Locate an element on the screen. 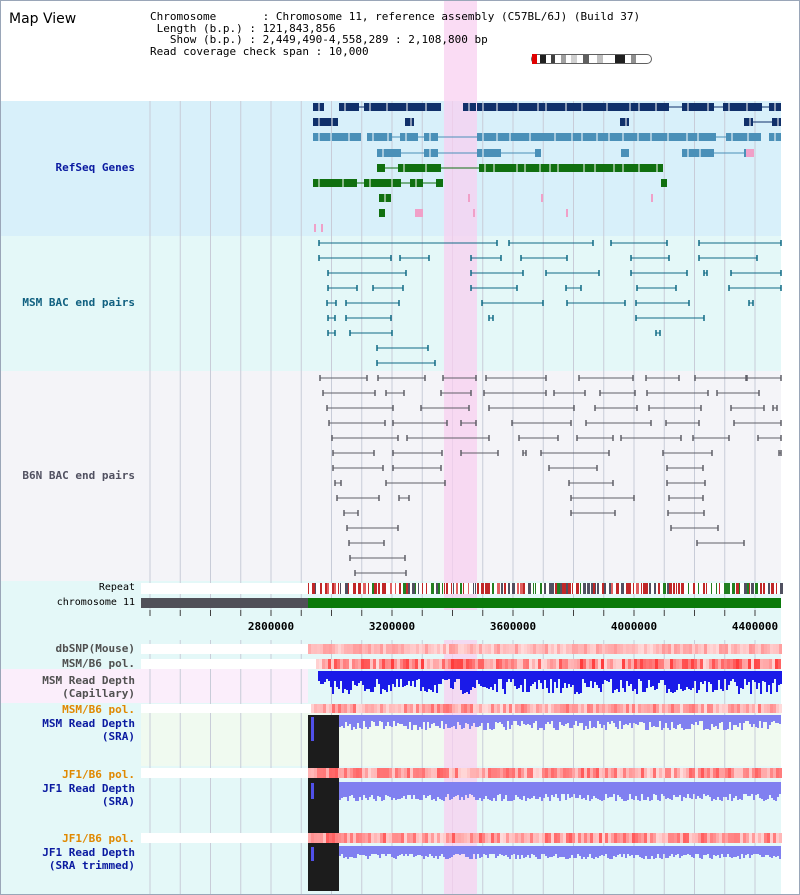  header-bg is located at coordinates (400, 51).